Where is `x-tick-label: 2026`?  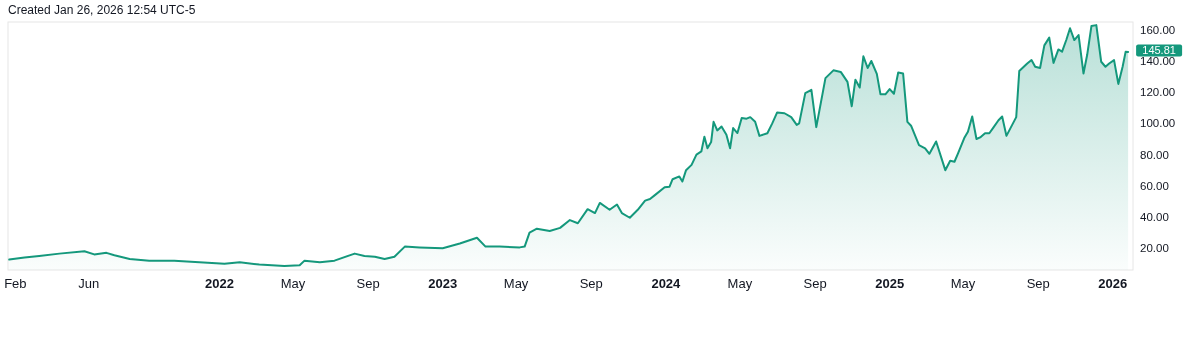 x-tick-label: 2026 is located at coordinates (1113, 283).